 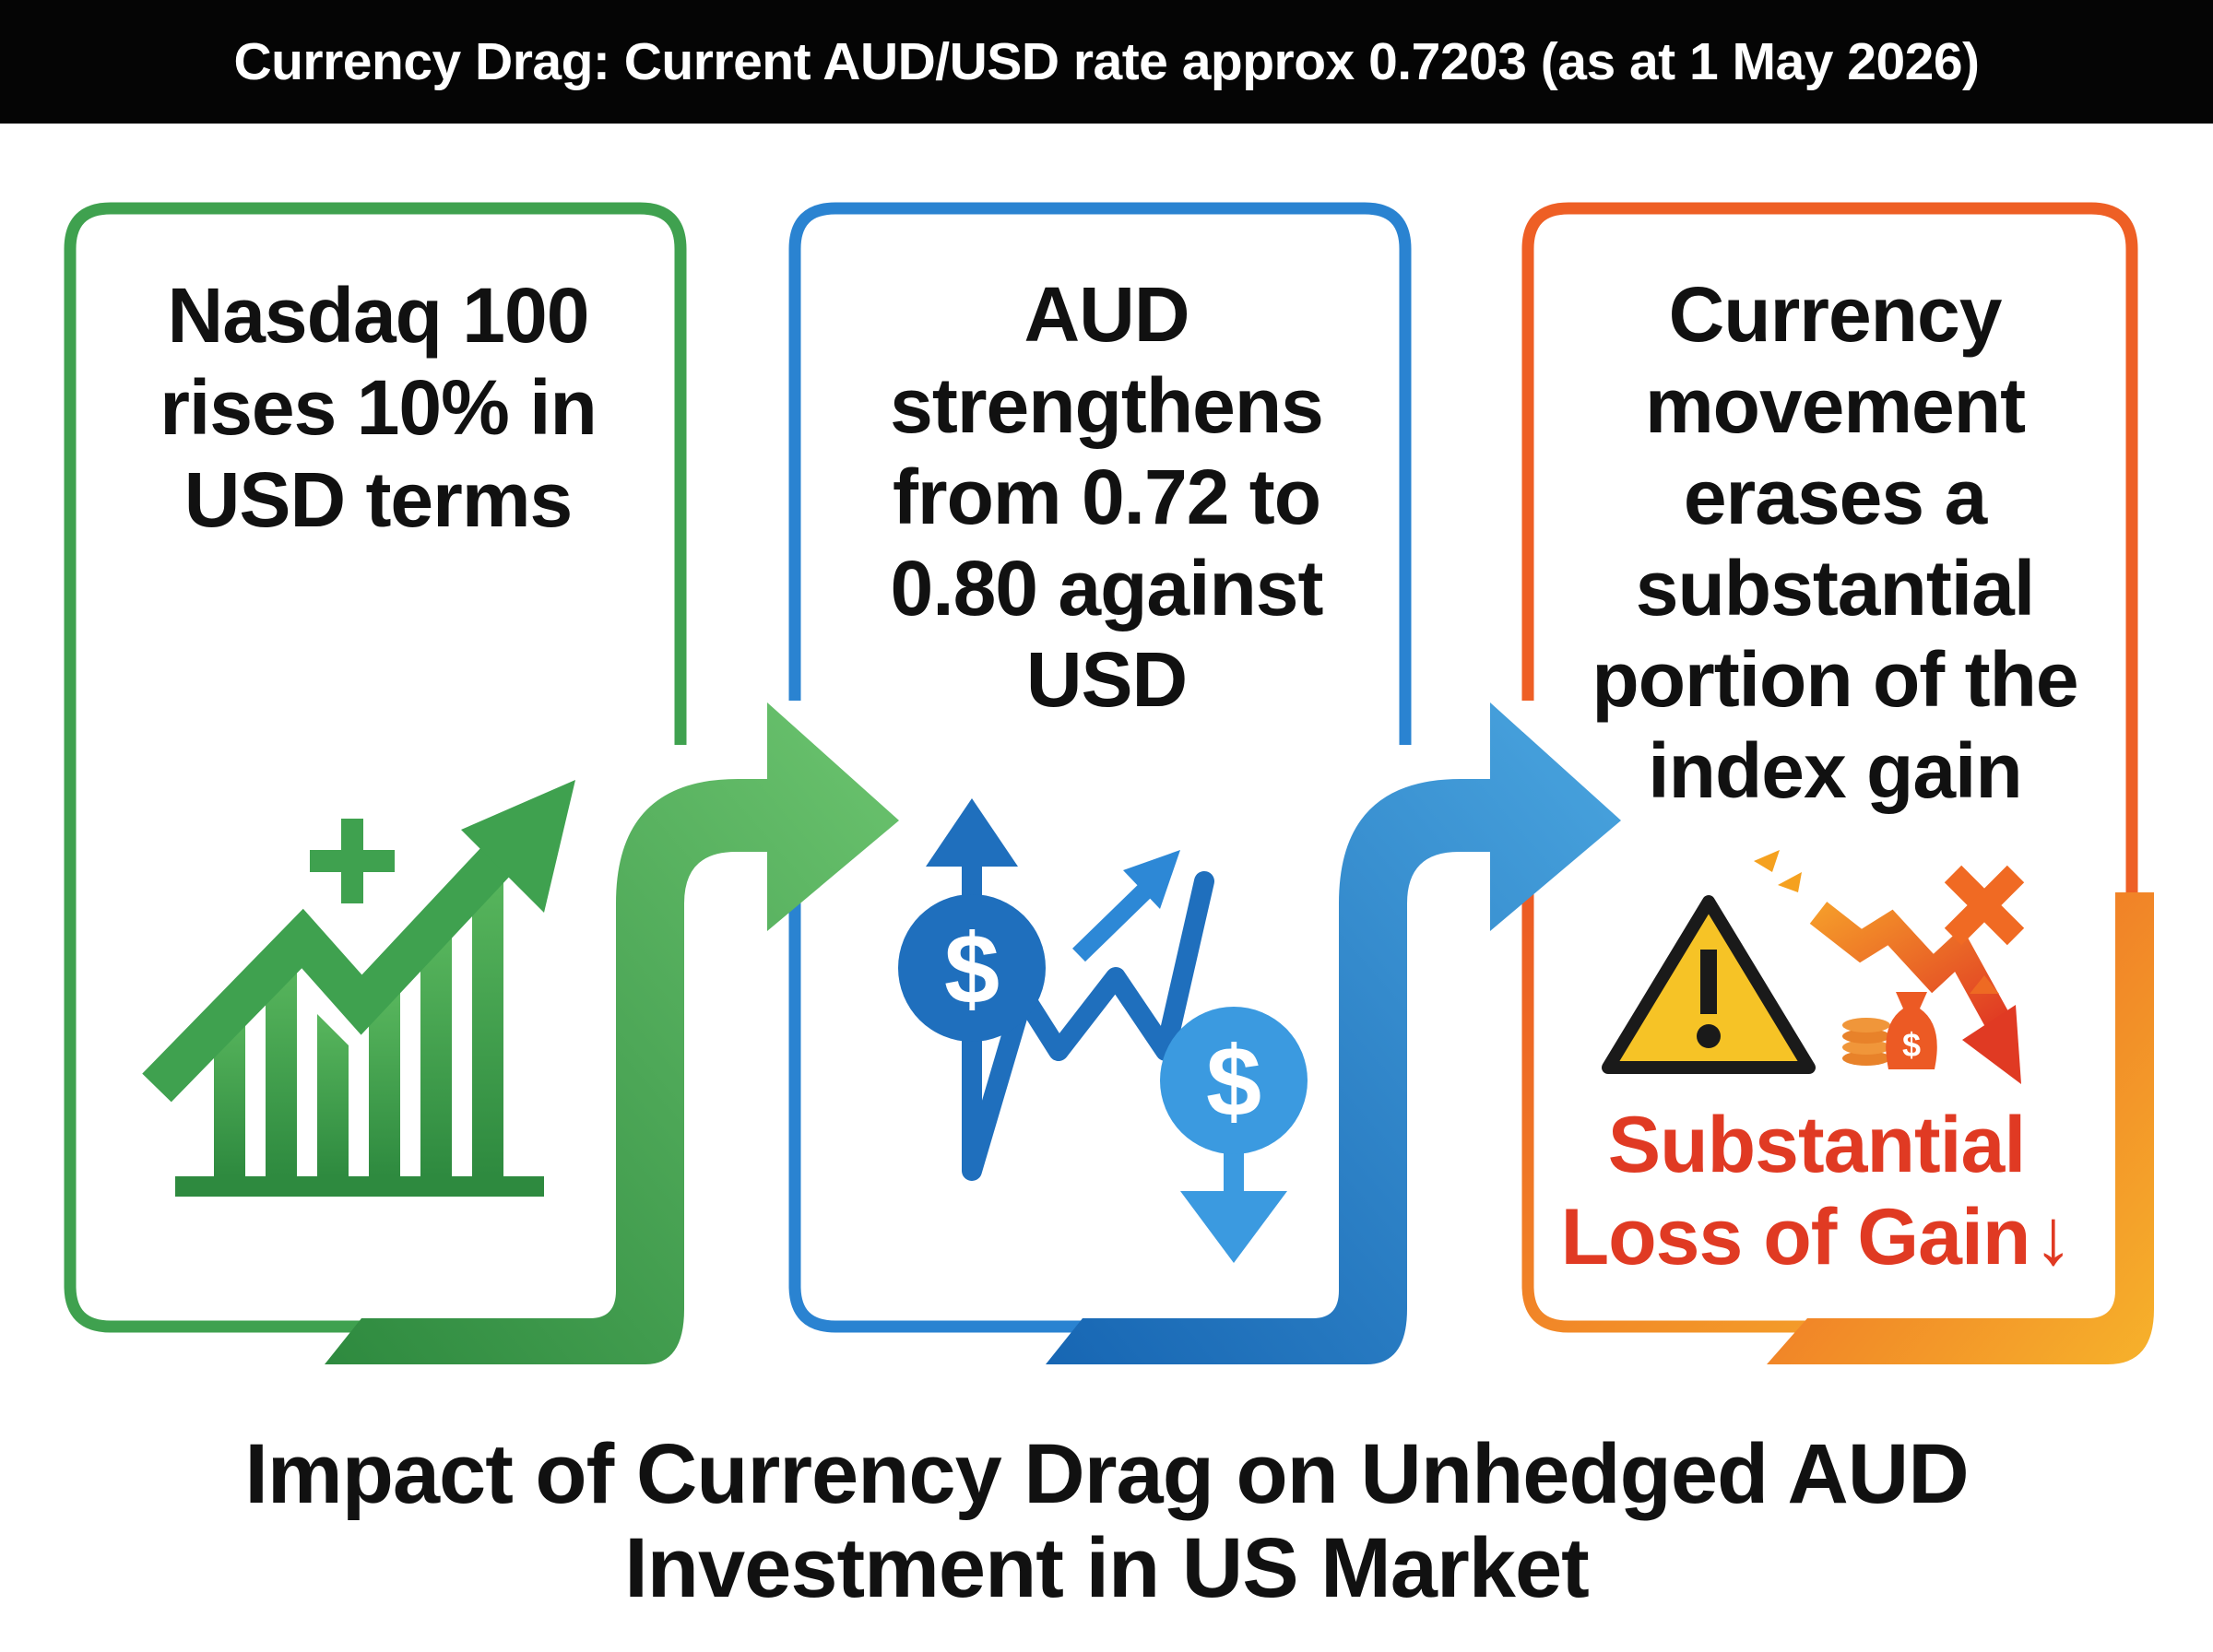 What do you see at coordinates (358, 988) in the screenshot?
I see `rising-bar-chart-icon` at bounding box center [358, 988].